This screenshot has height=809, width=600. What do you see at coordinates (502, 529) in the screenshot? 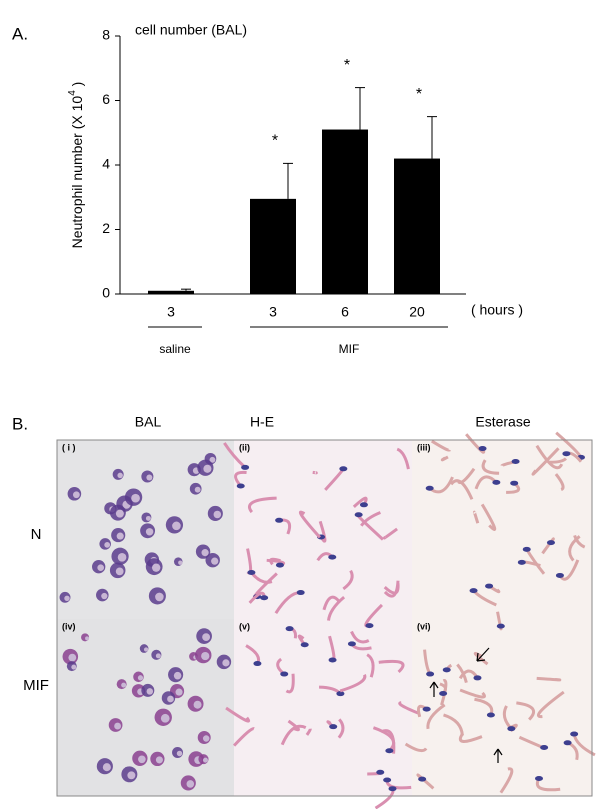
I see `image-esterase-n` at bounding box center [502, 529].